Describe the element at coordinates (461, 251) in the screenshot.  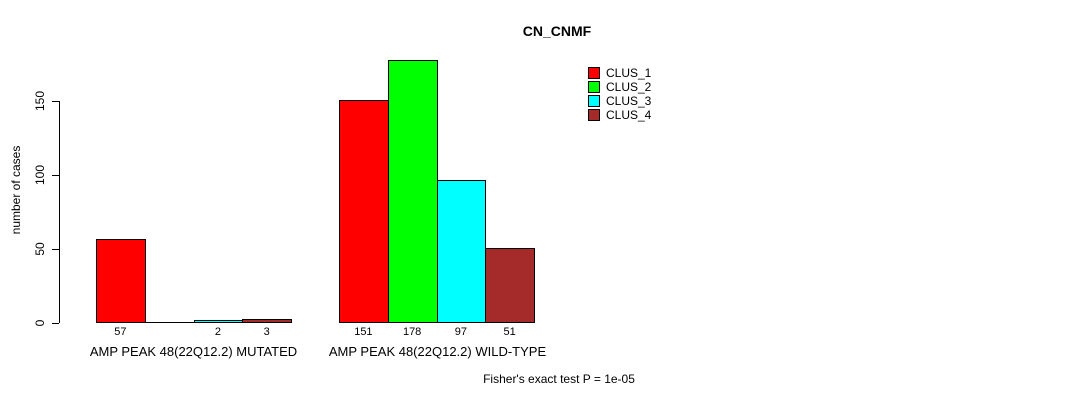
I see `bar-clus_3-group2` at that location.